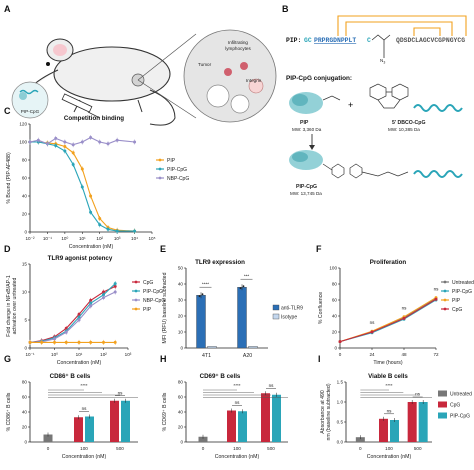 The image size is (474, 470). I want to click on F-series-line, so click(388, 320).